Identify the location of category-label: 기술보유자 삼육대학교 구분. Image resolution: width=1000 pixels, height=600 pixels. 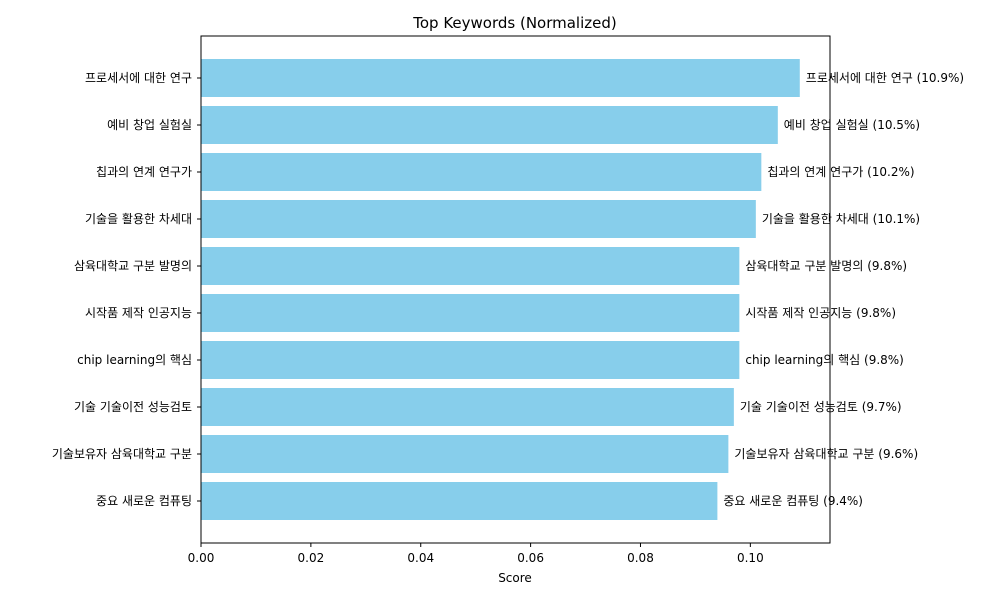
(122, 454).